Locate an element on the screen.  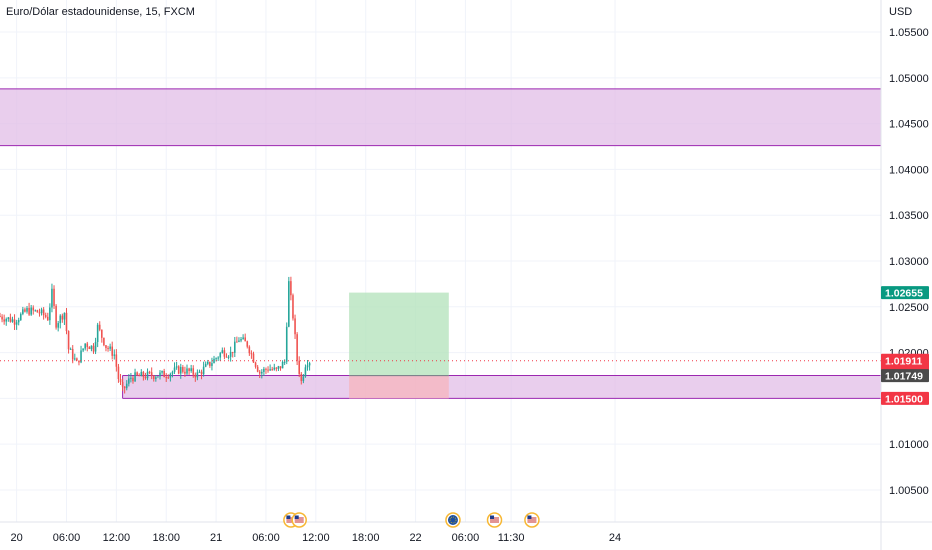
long-position-tool is located at coordinates (399, 345).